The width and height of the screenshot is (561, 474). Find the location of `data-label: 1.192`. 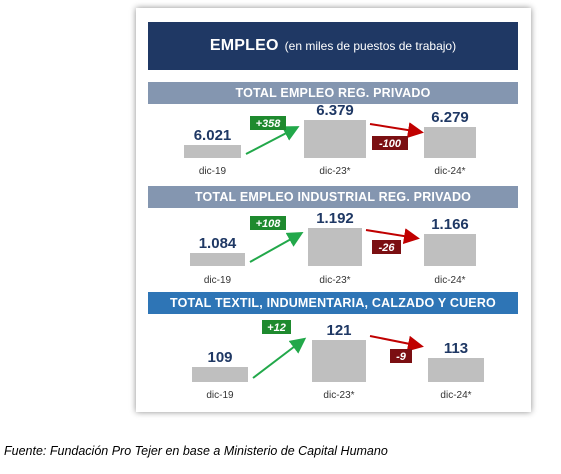

data-label: 1.192 is located at coordinates (335, 218).